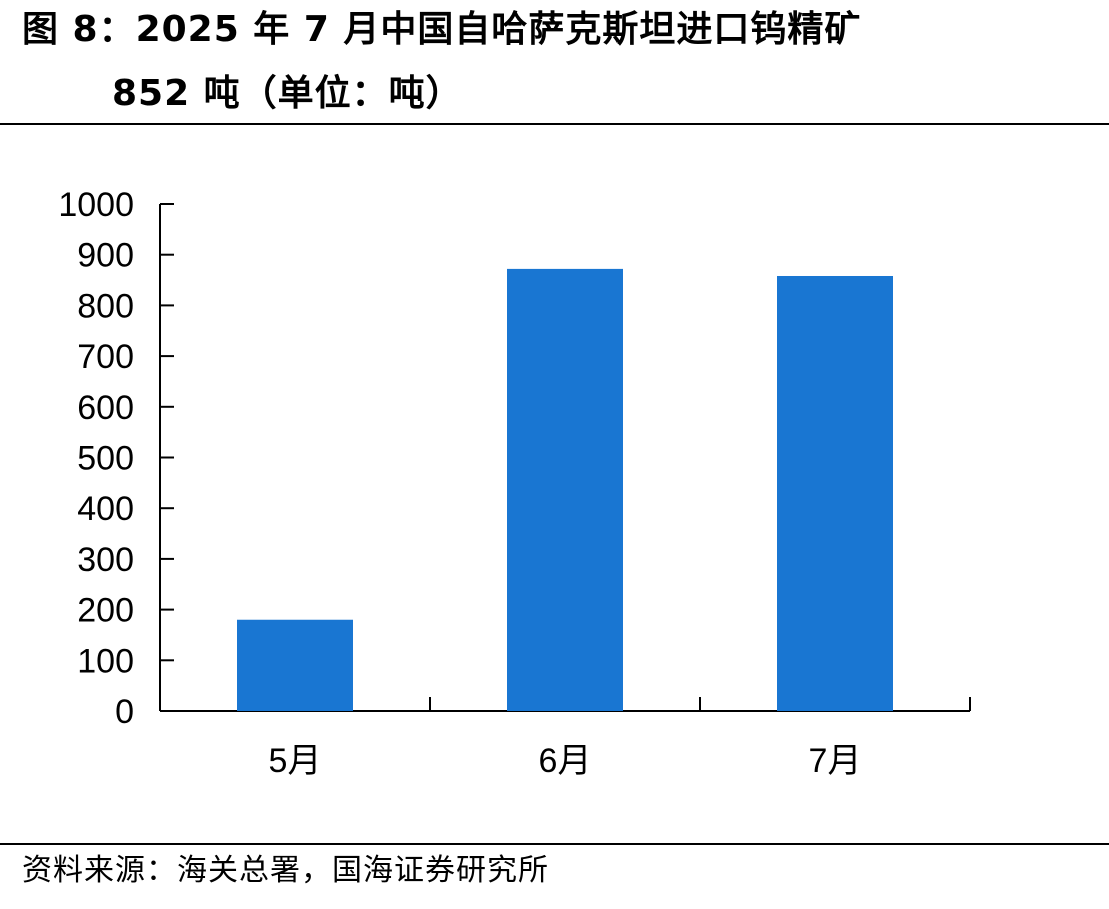  What do you see at coordinates (835, 761) in the screenshot?
I see `x-tick-label: 7月` at bounding box center [835, 761].